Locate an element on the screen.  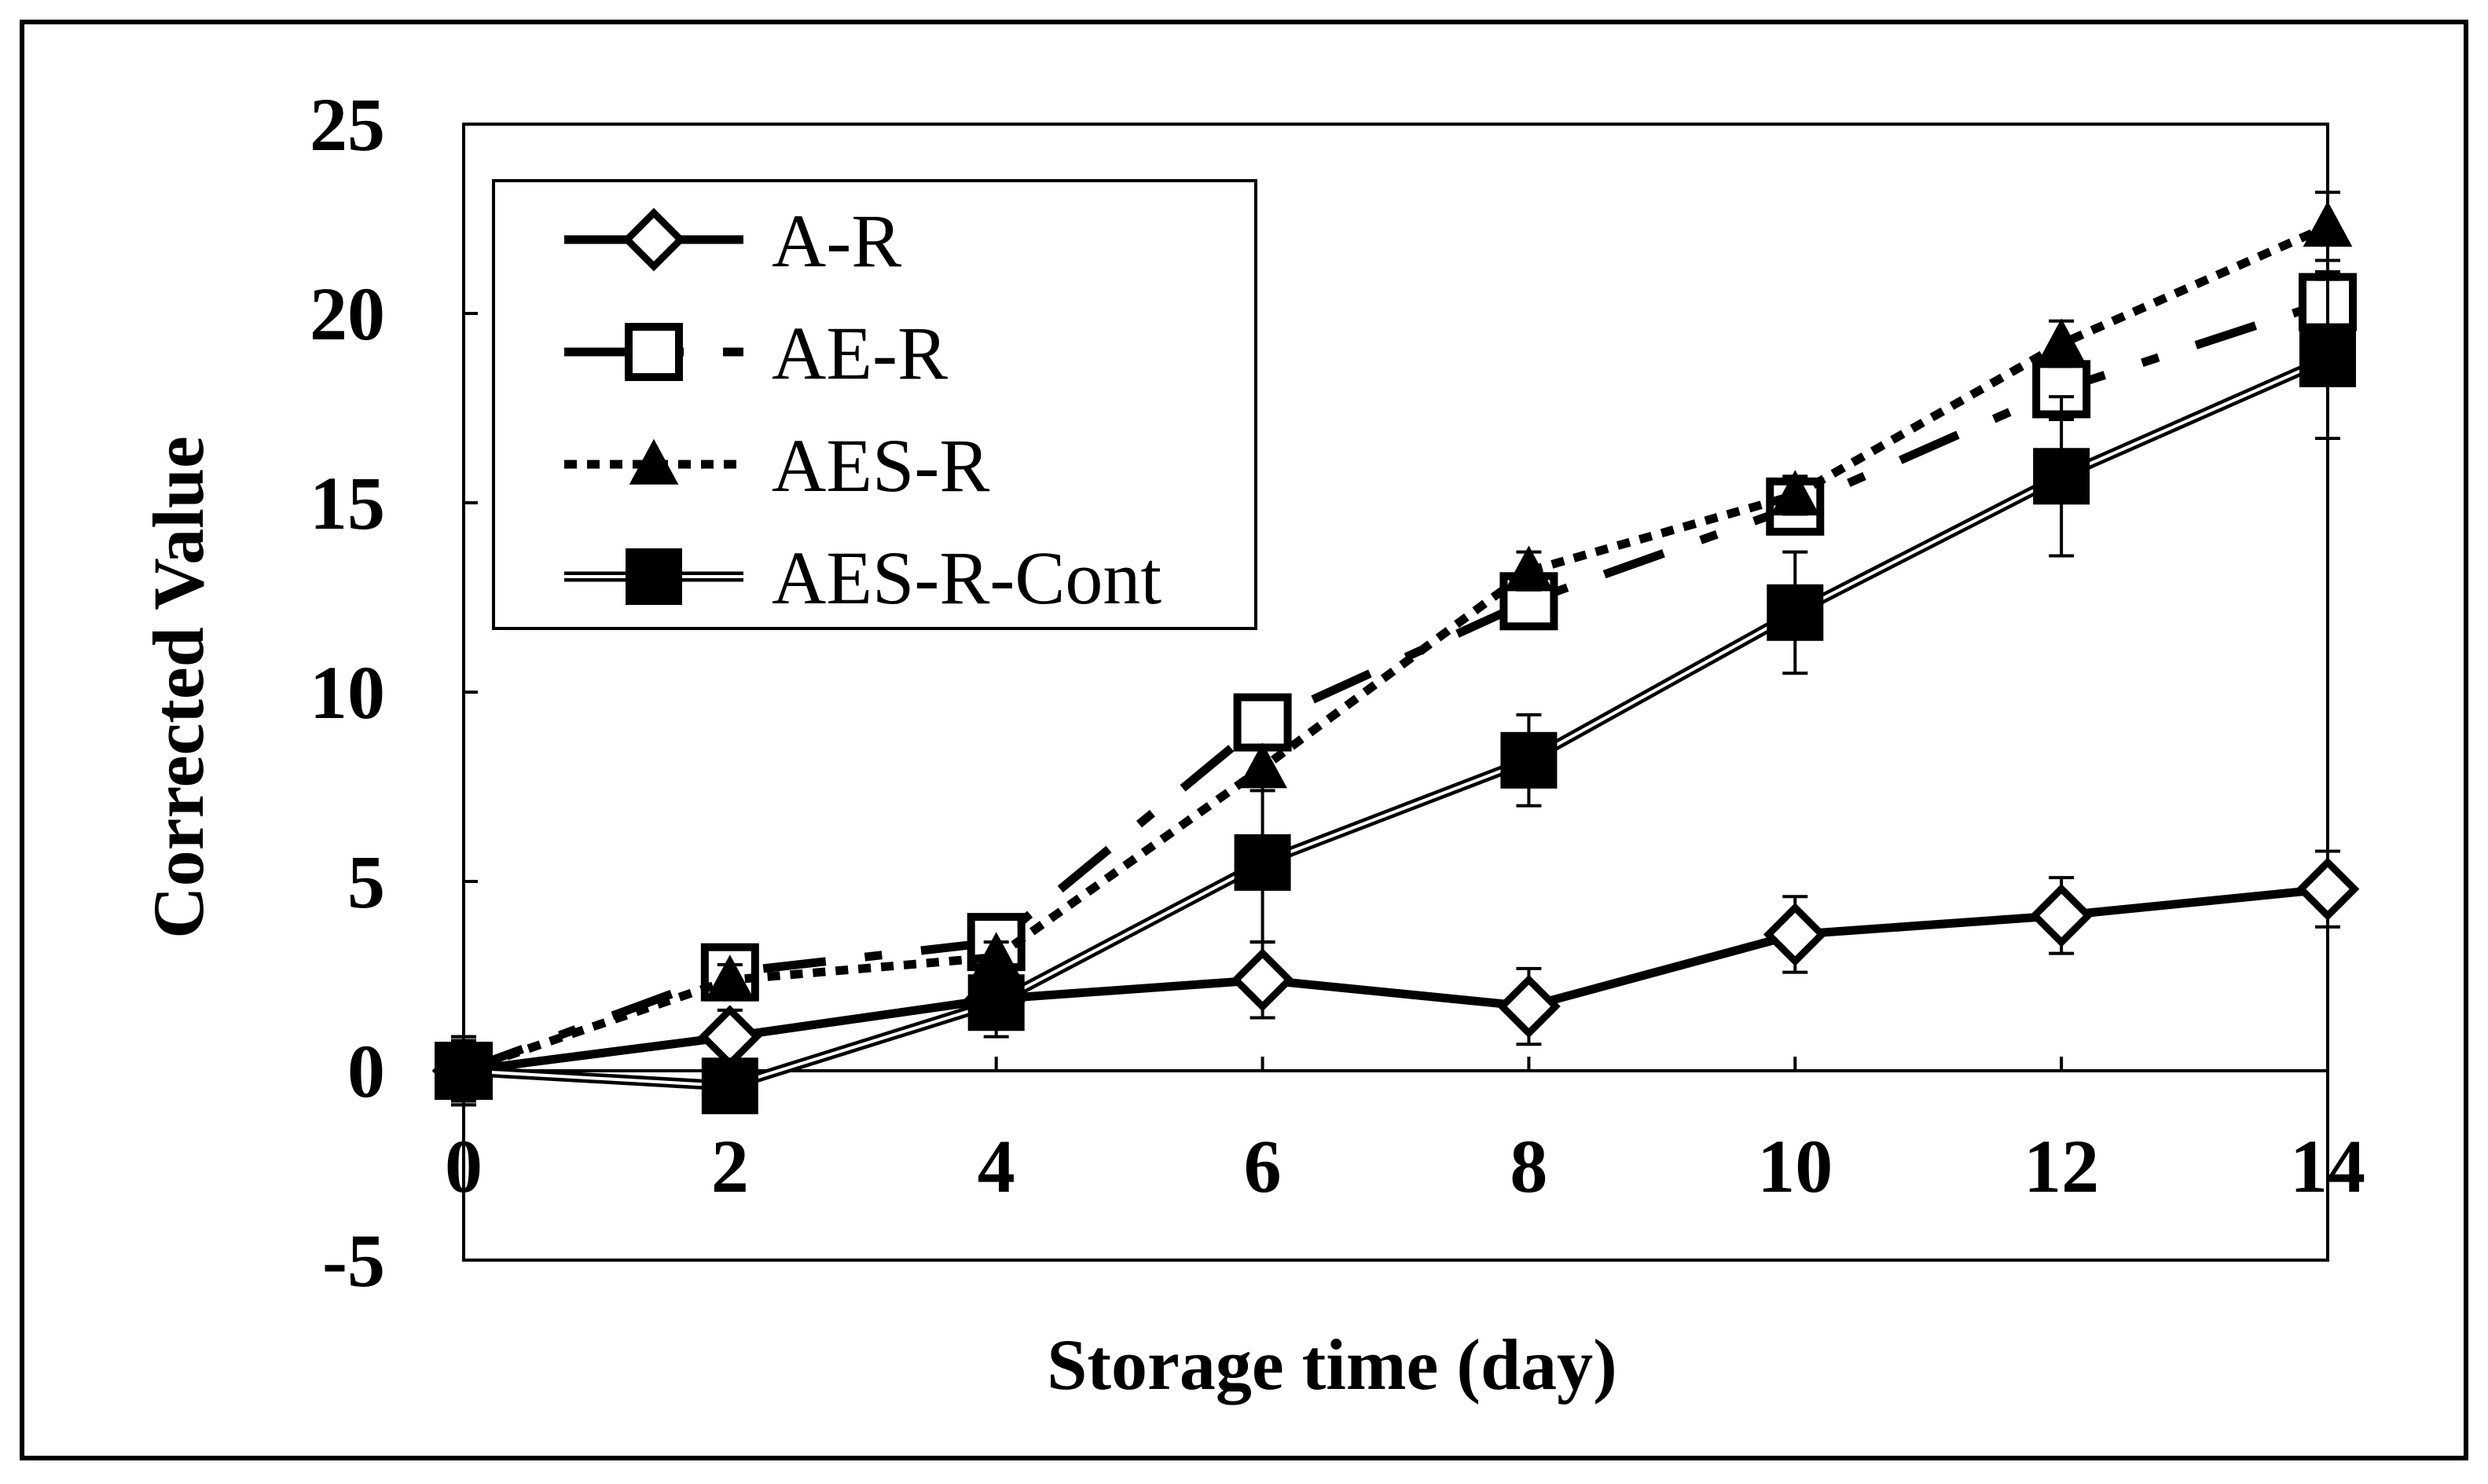
legend-label: A-R is located at coordinates (836, 241).